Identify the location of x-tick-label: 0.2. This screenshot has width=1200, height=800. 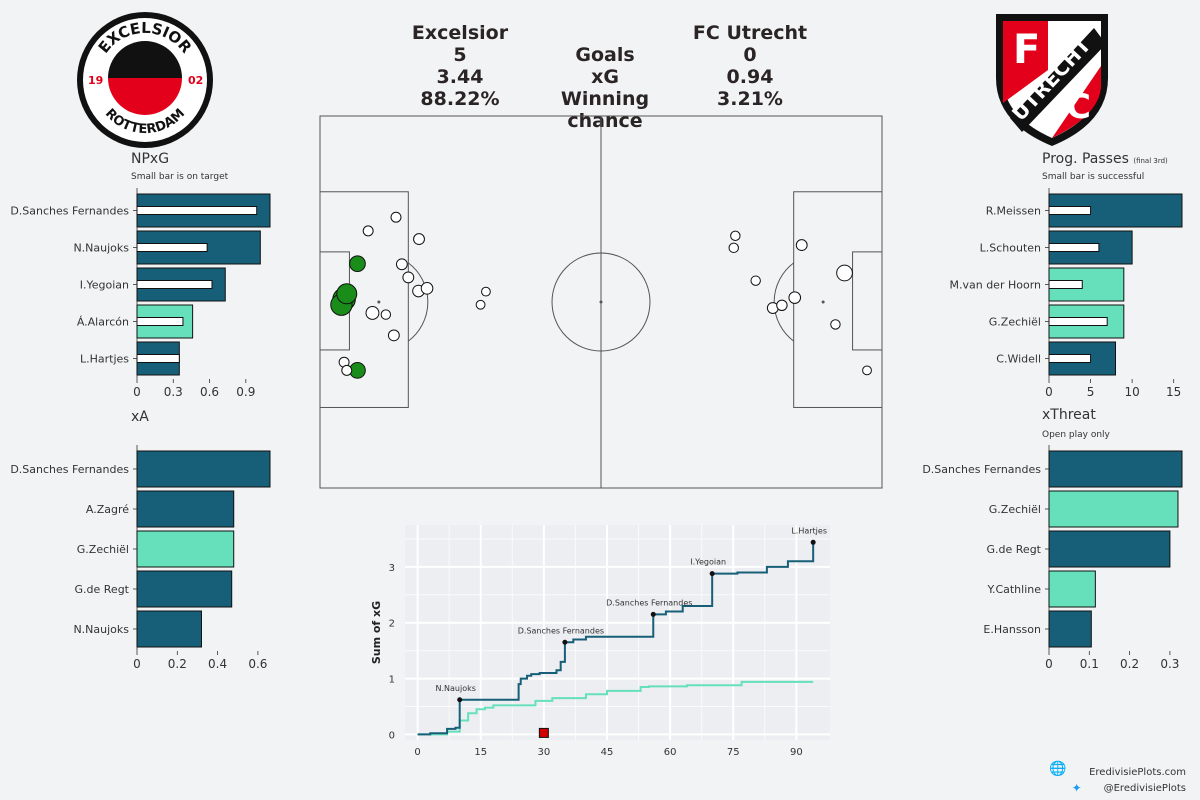
(1129, 664).